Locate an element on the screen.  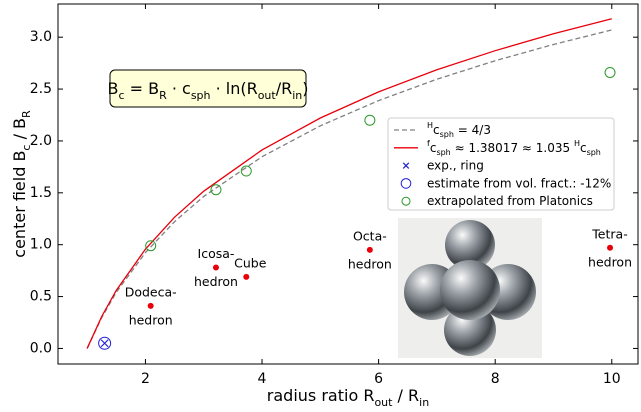
text-part: = 4/3 is located at coordinates (472, 130).